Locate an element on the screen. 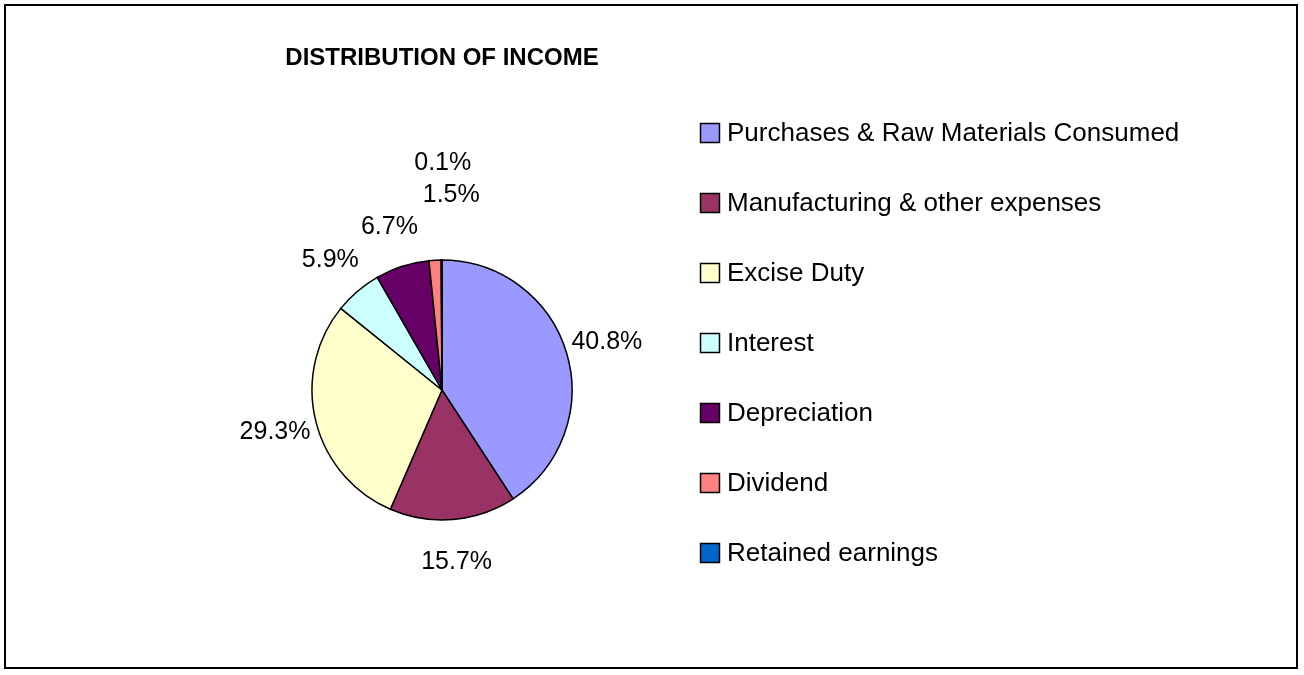  data-label: 15.7% is located at coordinates (457, 560).